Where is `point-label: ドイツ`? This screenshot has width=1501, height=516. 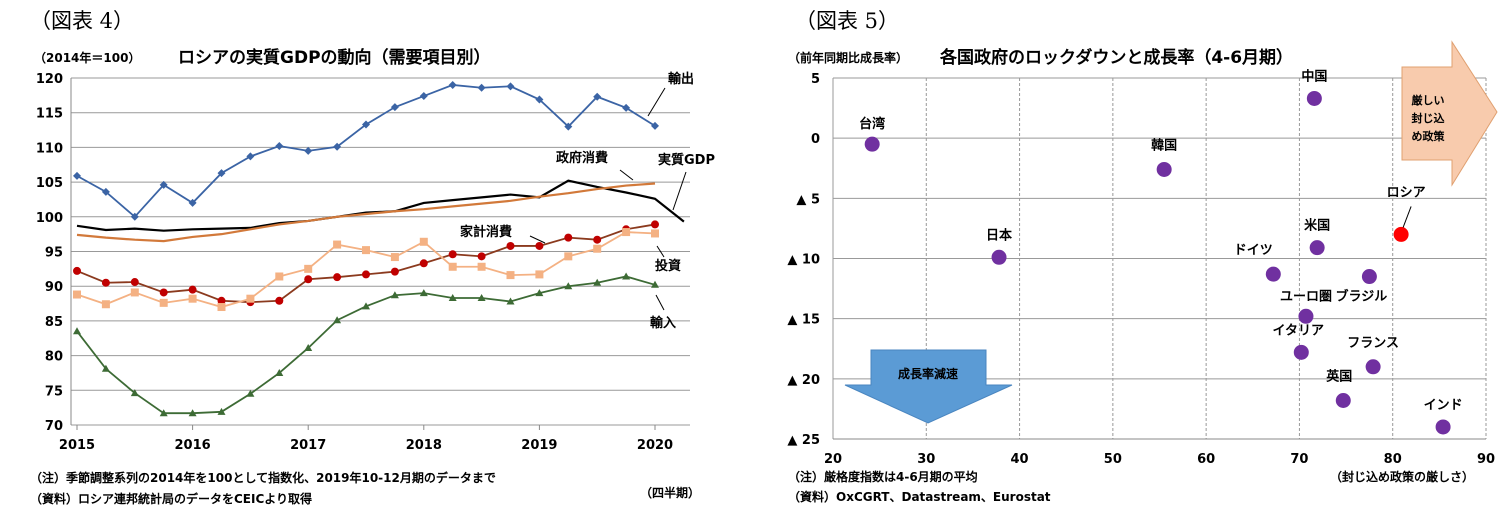 point-label: ドイツ is located at coordinates (1253, 250).